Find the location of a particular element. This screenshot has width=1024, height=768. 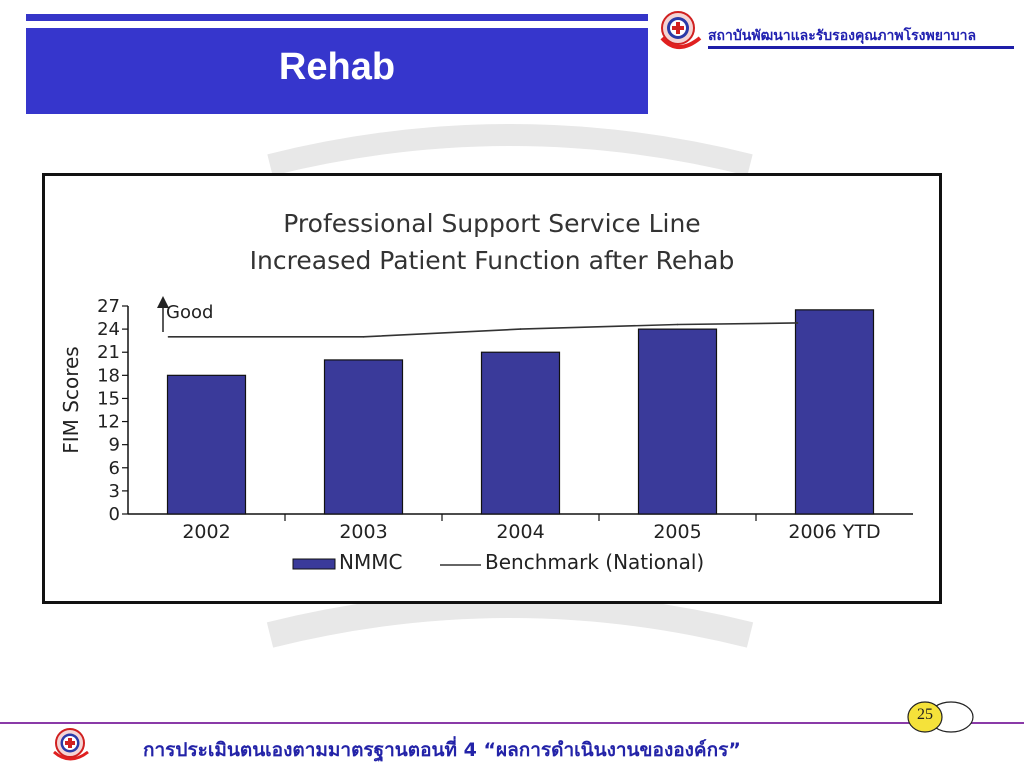

chart-legend: NMMC Benchmark (National) is located at coordinates (498, 562).